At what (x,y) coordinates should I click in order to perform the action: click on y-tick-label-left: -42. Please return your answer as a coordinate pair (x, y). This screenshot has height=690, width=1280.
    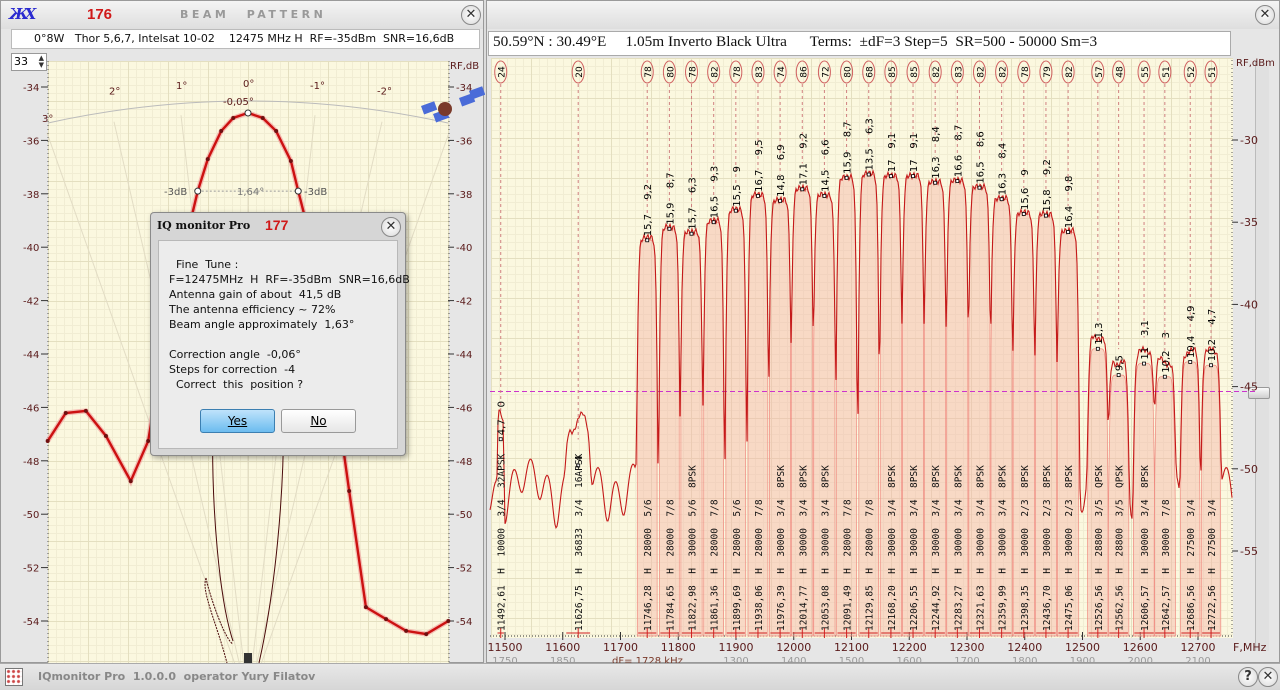
    Looking at the image, I should click on (31, 302).